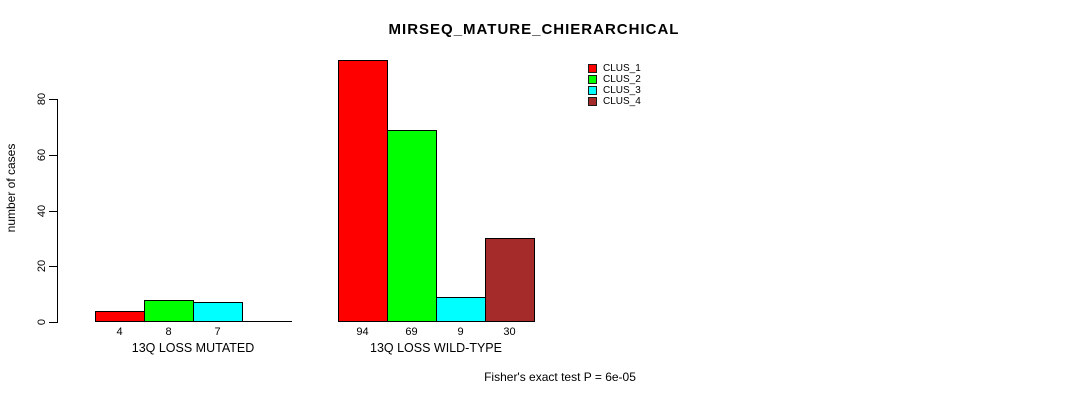 The width and height of the screenshot is (1090, 400). Describe the element at coordinates (42, 155) in the screenshot. I see `y-tick-label: 60` at that location.